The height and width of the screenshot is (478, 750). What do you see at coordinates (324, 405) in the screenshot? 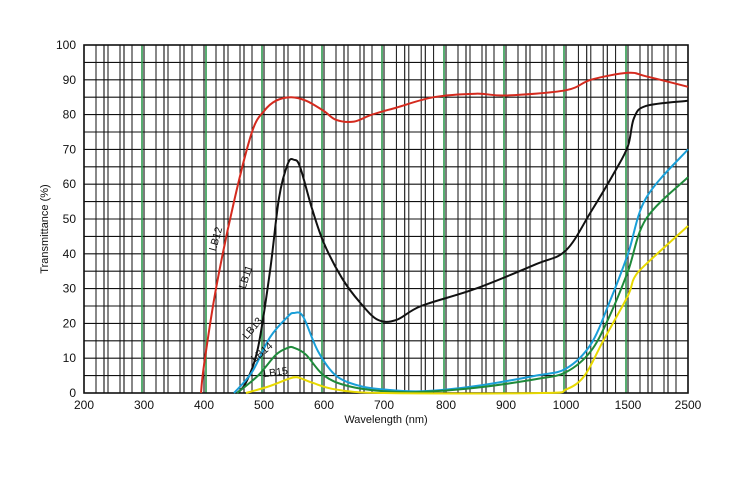
I see `x-tick-label: 600` at bounding box center [324, 405].